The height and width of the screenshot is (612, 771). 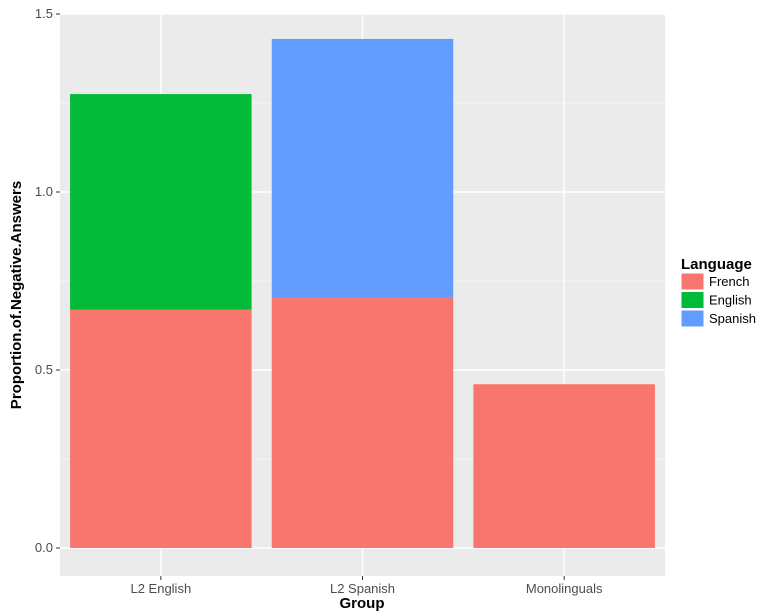 What do you see at coordinates (44, 369) in the screenshot?
I see `y-tick-label: 0.5` at bounding box center [44, 369].